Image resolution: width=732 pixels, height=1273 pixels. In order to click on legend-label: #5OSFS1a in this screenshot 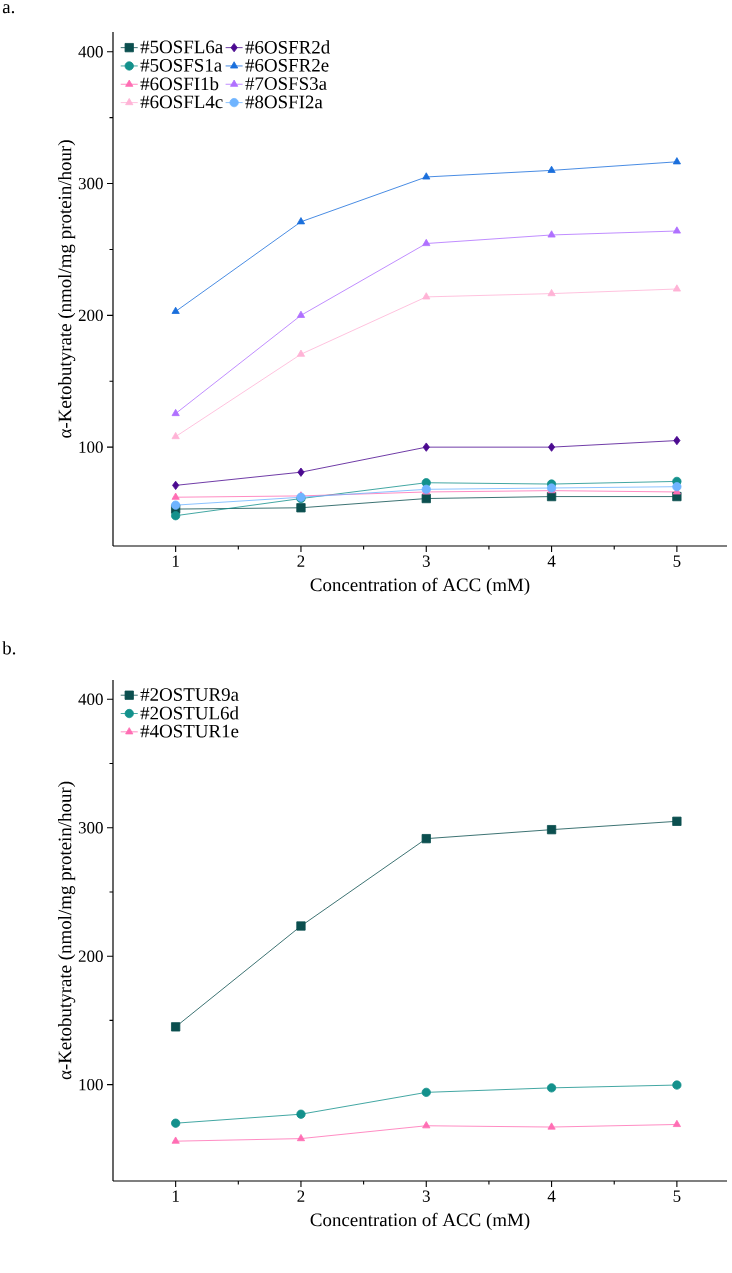, I will do `click(181, 65)`.